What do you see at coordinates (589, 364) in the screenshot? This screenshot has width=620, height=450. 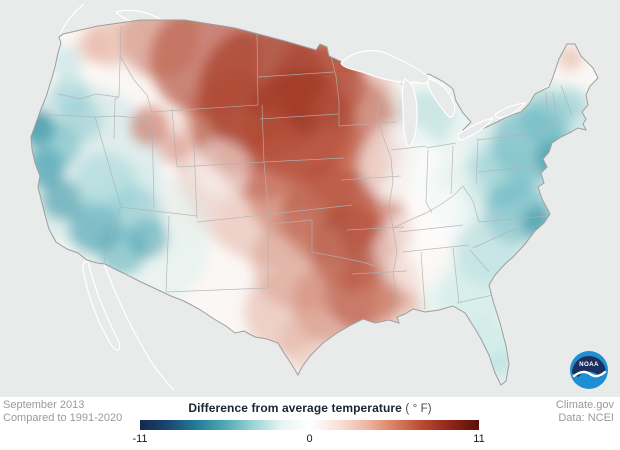 I see `noaa-logo-text: NOAA` at bounding box center [589, 364].